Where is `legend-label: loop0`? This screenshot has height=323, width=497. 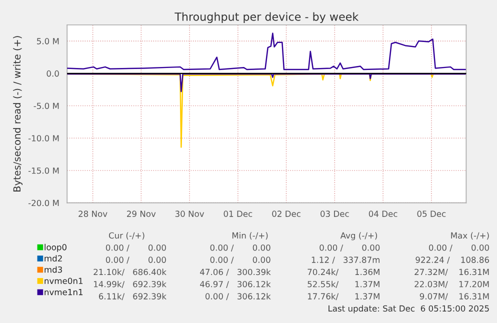 legend-label: loop0 is located at coordinates (55, 248).